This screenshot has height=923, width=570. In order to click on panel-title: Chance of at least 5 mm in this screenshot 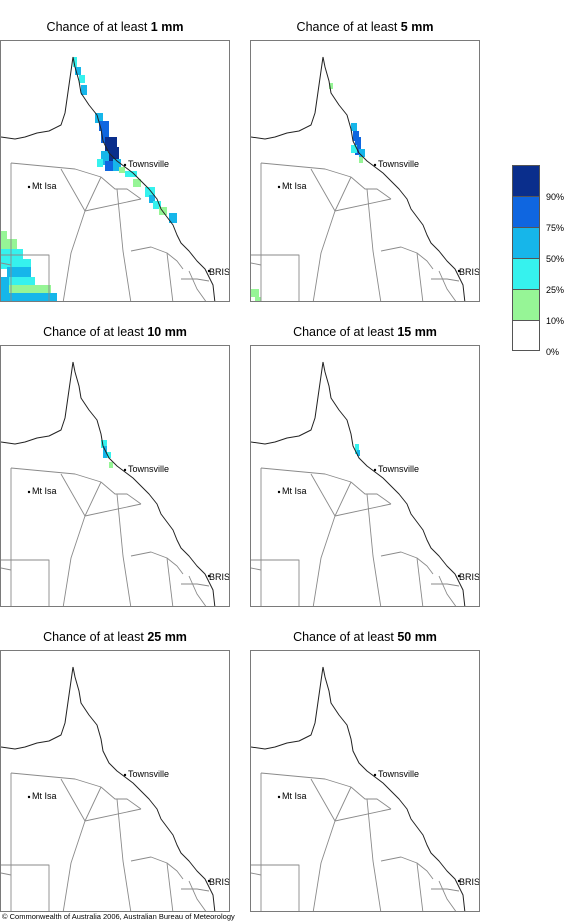, I will do `click(365, 27)`.